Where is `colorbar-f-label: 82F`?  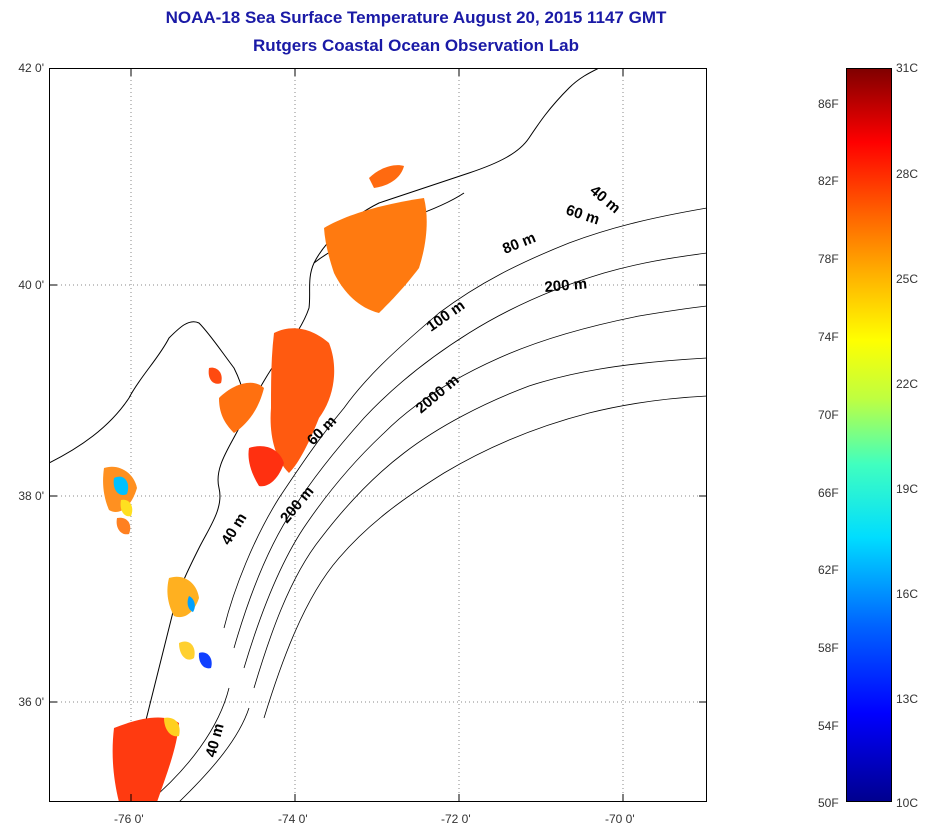 colorbar-f-label: 82F is located at coordinates (828, 181).